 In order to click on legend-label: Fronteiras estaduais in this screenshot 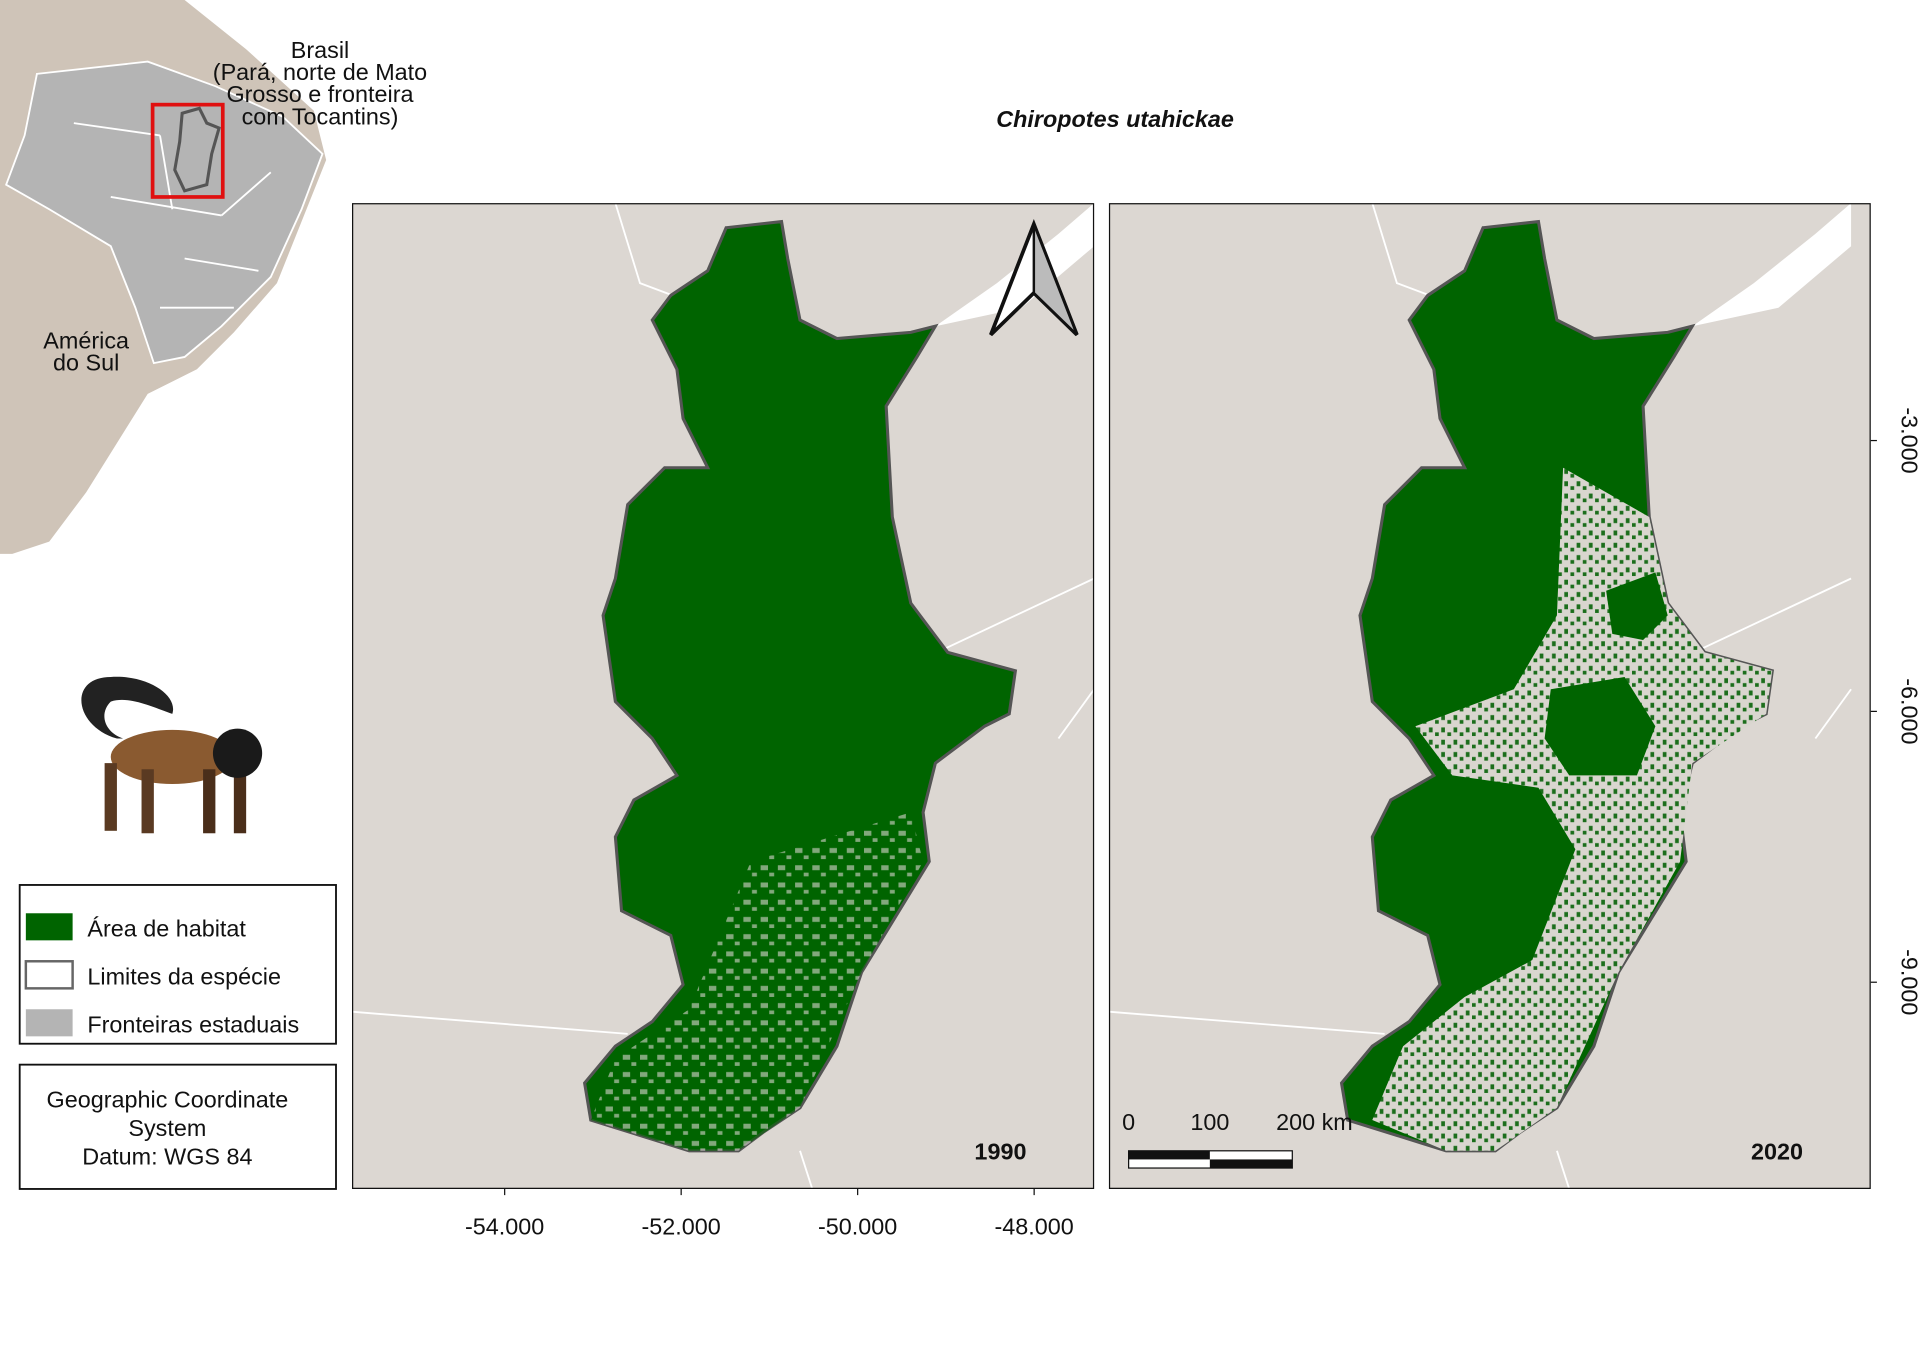, I will do `click(193, 1025)`.